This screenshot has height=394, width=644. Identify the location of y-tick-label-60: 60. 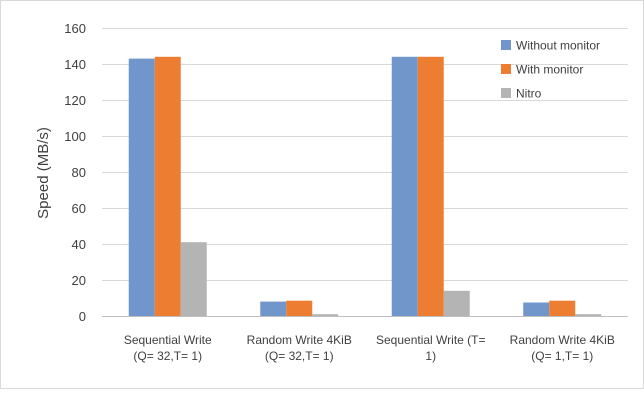
(79, 208).